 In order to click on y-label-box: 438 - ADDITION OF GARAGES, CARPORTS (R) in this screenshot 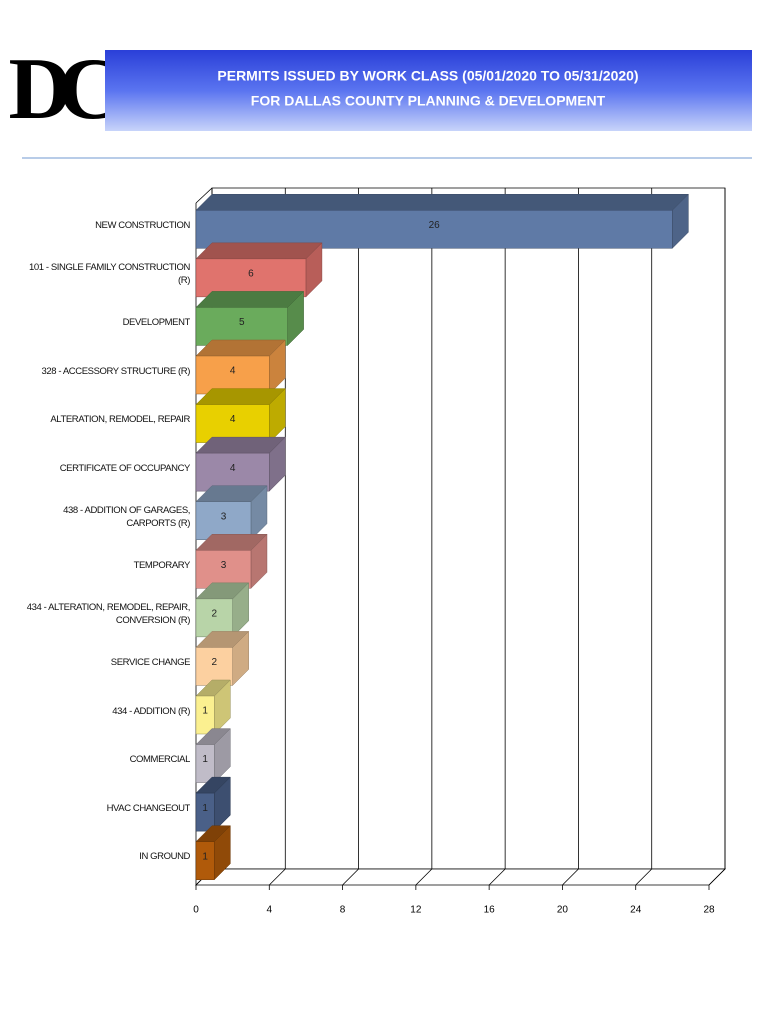, I will do `click(126, 516)`.